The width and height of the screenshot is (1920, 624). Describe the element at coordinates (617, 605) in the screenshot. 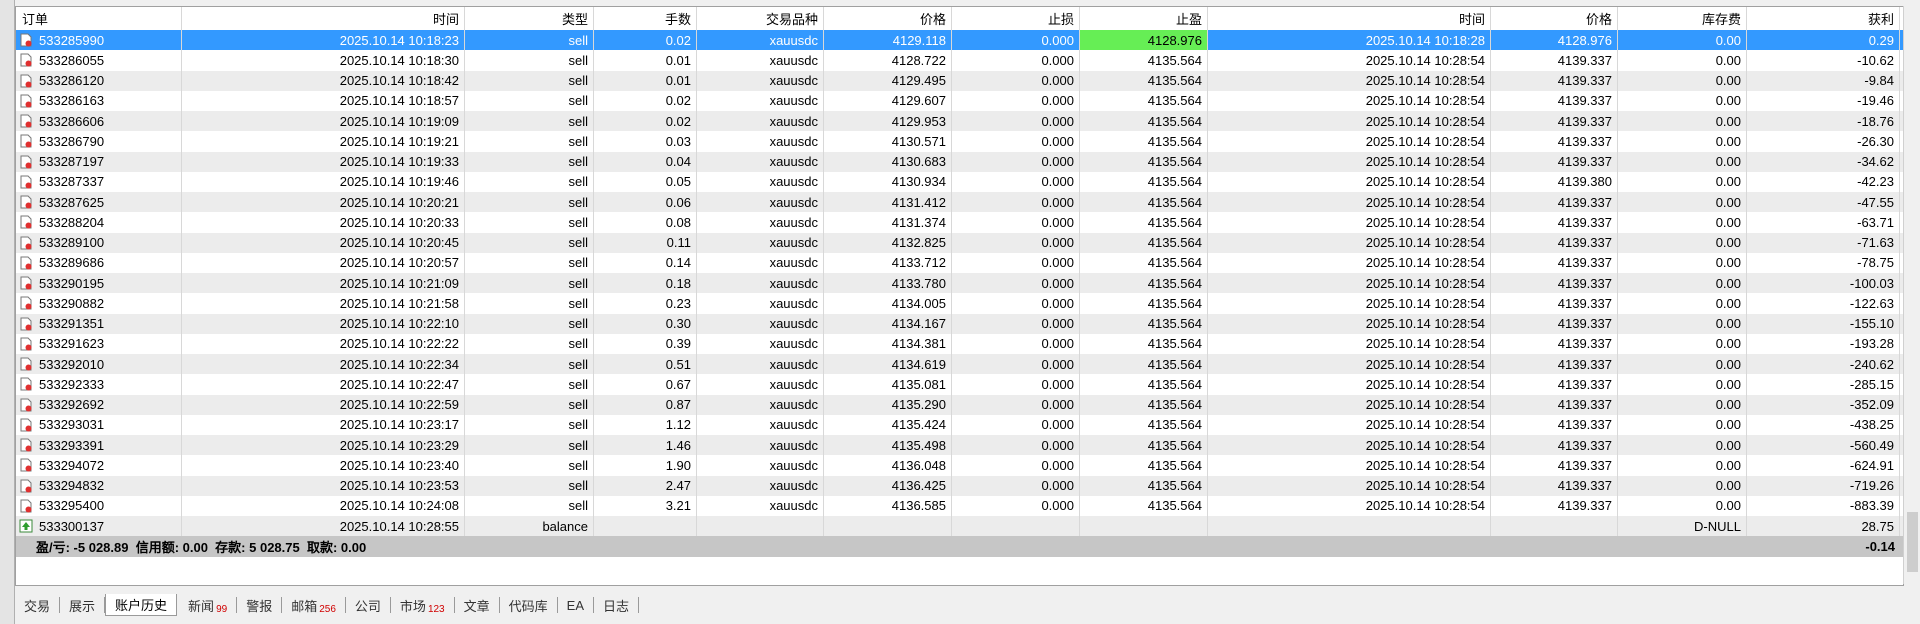

I see `tab: 日志` at that location.